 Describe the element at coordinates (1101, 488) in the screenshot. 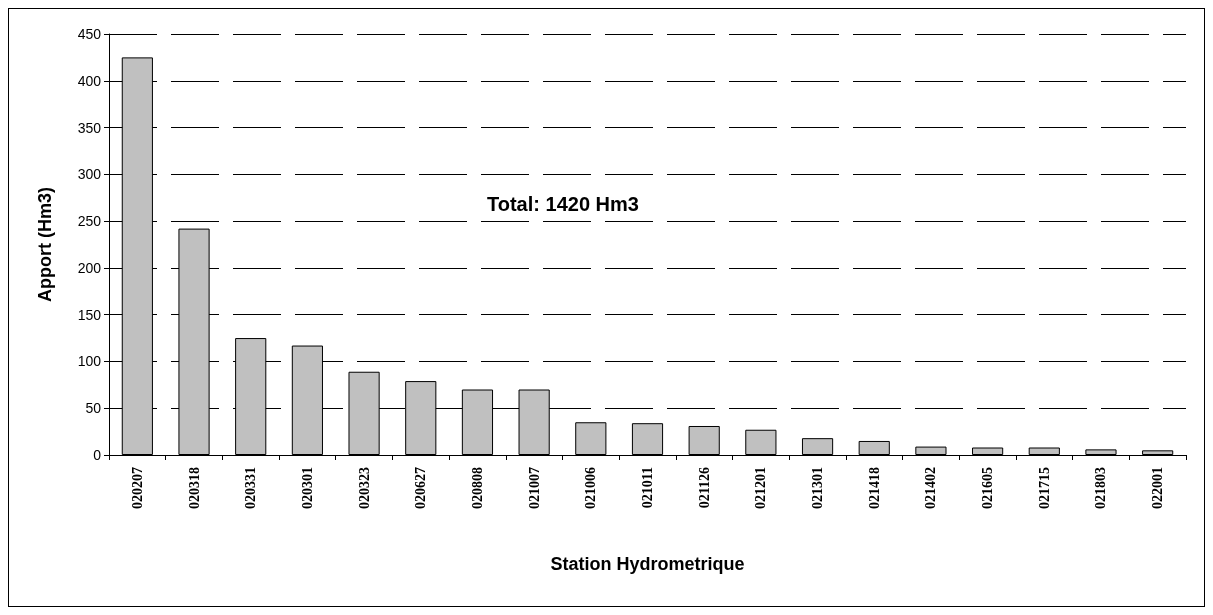

I see `x-tick-label: 021803` at that location.